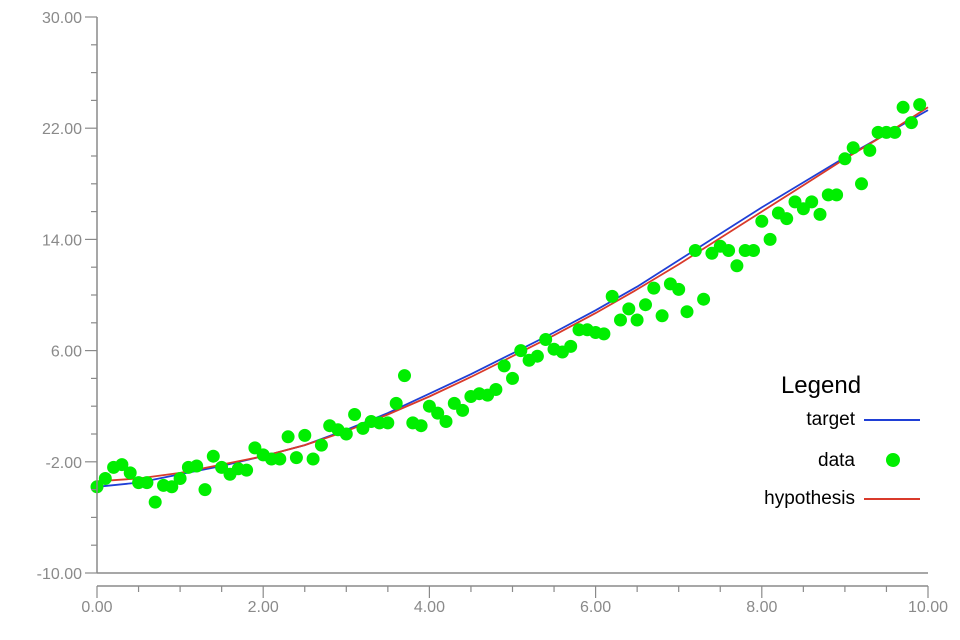 Image resolution: width=960 pixels, height=640 pixels. I want to click on x-tick-label: 8.00, so click(761, 607).